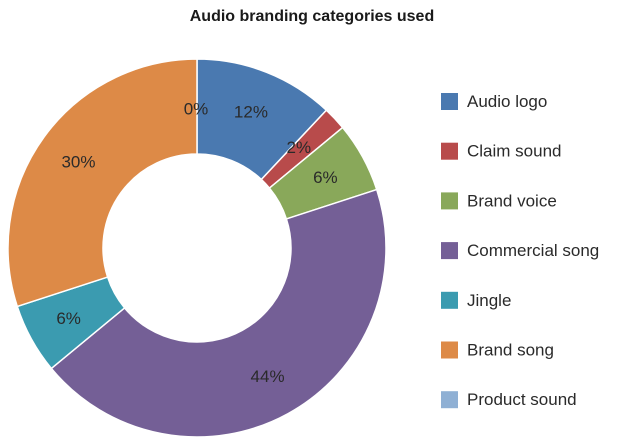 Image resolution: width=624 pixels, height=437 pixels. Describe the element at coordinates (449, 101) in the screenshot. I see `legend-swatch-audio-logo` at that location.